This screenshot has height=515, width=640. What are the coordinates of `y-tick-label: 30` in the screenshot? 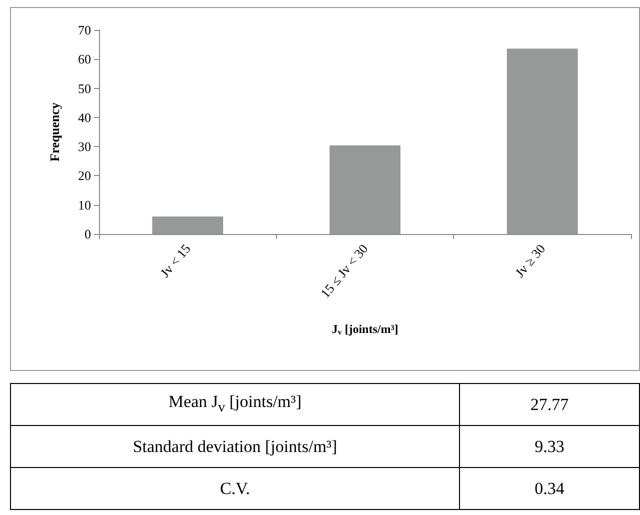 It's located at (84, 146).